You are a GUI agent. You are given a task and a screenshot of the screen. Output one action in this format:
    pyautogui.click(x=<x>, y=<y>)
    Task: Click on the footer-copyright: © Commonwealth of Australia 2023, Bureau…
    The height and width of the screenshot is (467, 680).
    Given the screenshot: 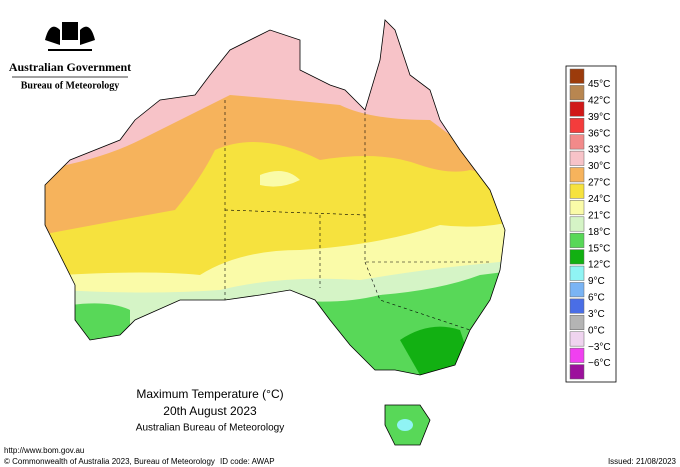 What is the action you would take?
    pyautogui.click(x=109, y=461)
    